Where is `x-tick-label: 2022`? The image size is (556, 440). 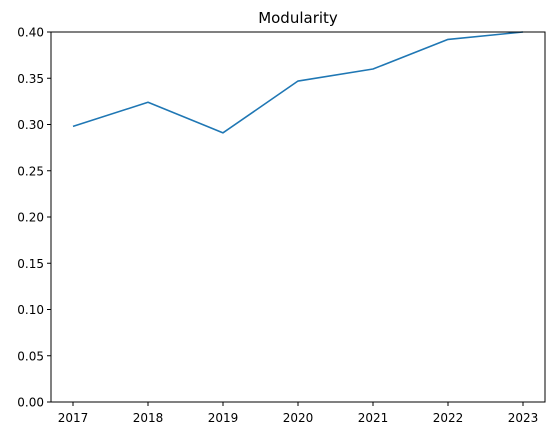 x-tick-label: 2022 is located at coordinates (448, 418).